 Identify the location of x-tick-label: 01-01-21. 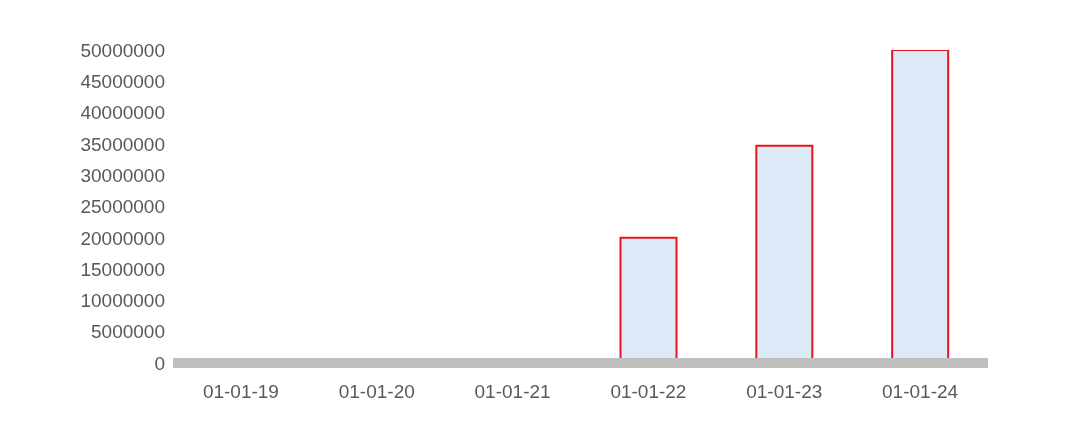
(512, 392).